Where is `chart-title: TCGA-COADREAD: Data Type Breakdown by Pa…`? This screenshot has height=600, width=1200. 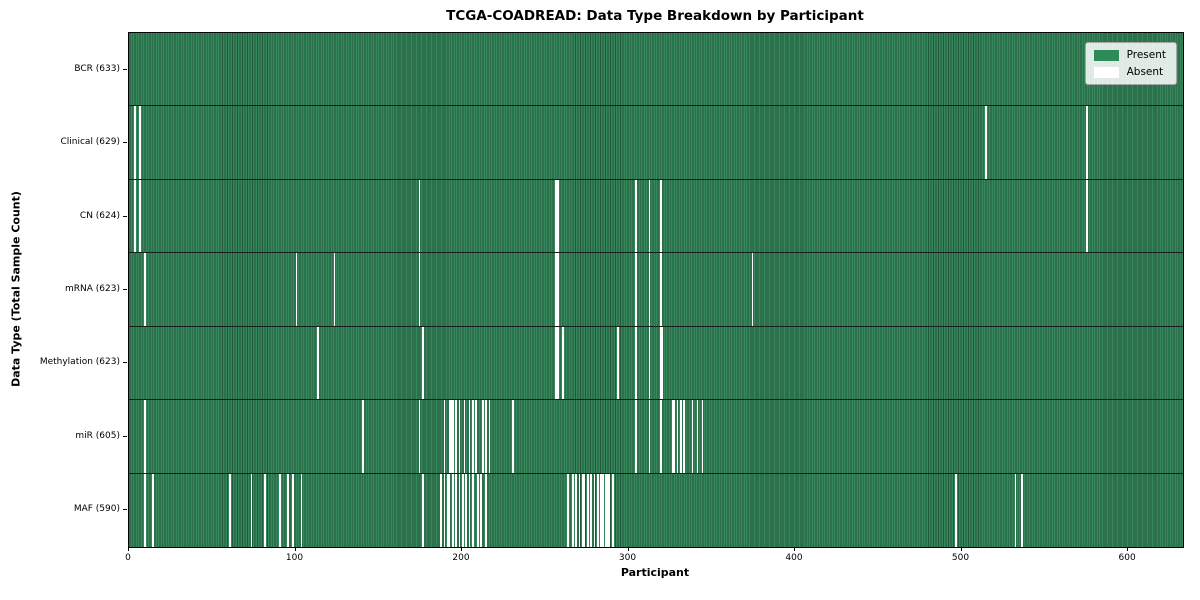 chart-title: TCGA-COADREAD: Data Type Breakdown by Pa… is located at coordinates (655, 16).